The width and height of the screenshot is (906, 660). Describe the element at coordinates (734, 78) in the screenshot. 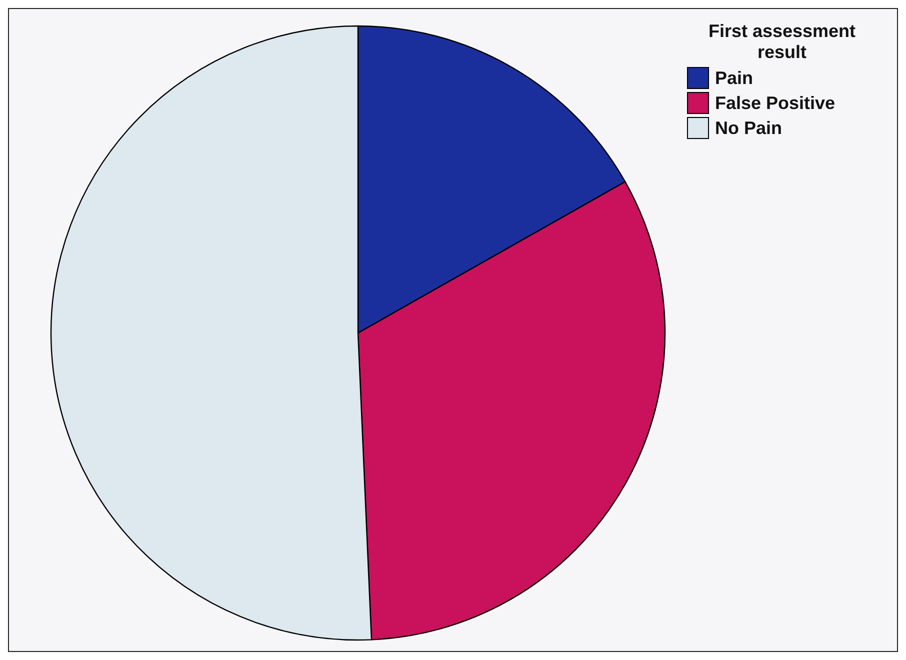

I see `legend-label: Pain` at that location.